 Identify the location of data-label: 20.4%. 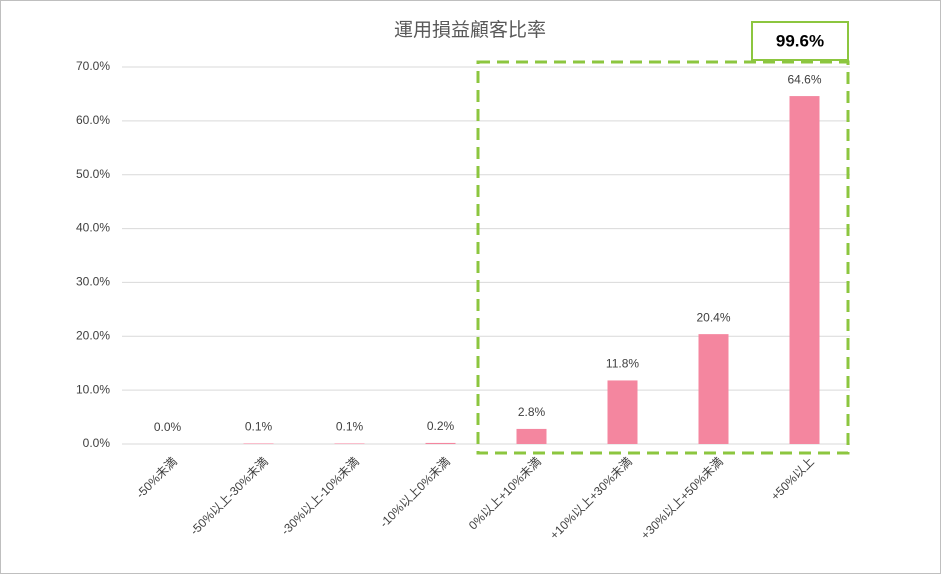
(713, 317).